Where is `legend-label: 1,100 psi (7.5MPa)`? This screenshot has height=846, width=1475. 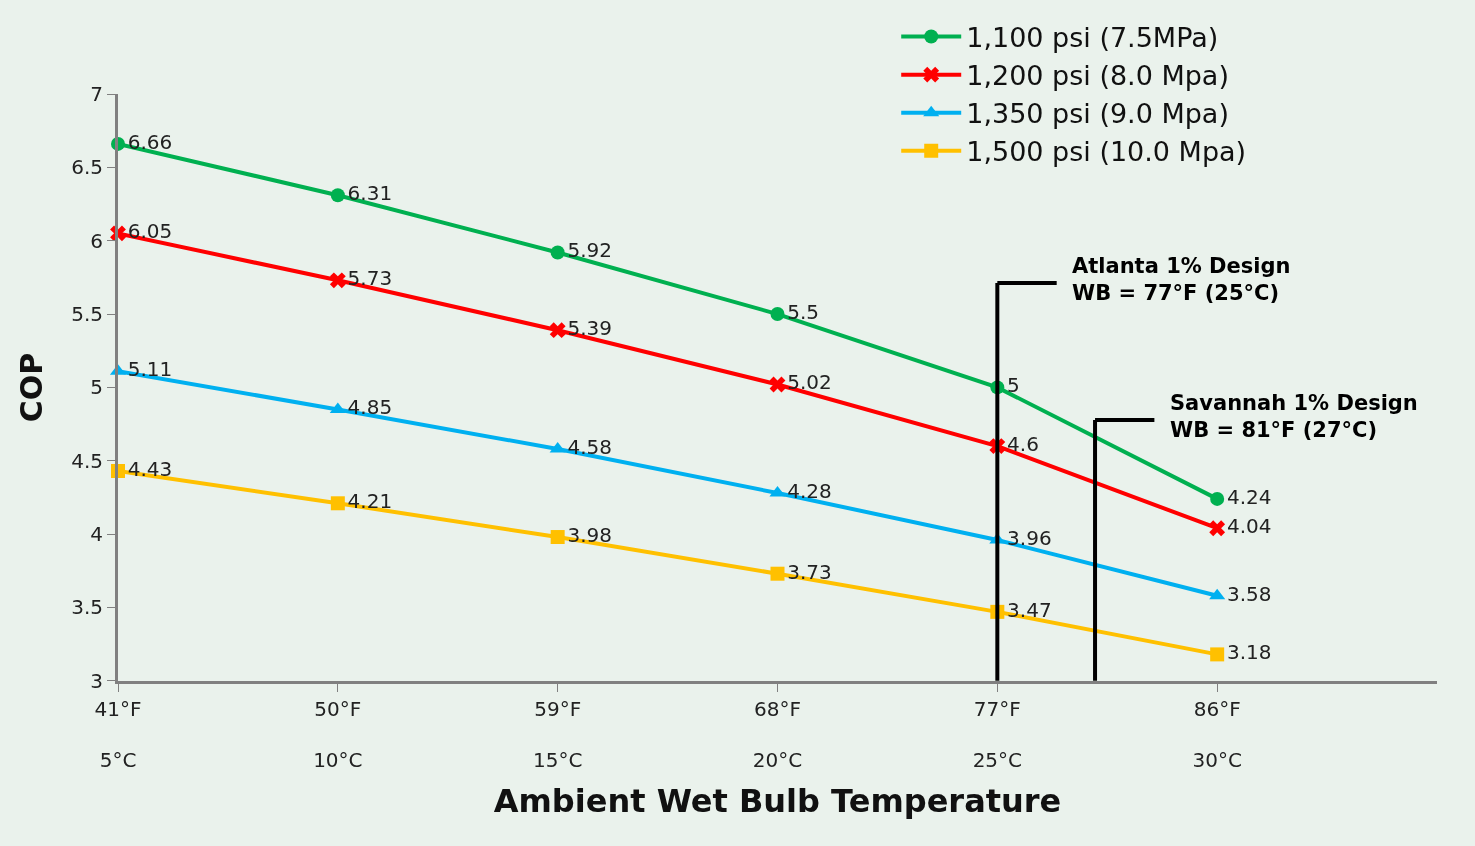 legend-label: 1,100 psi (7.5MPa) is located at coordinates (1092, 38).